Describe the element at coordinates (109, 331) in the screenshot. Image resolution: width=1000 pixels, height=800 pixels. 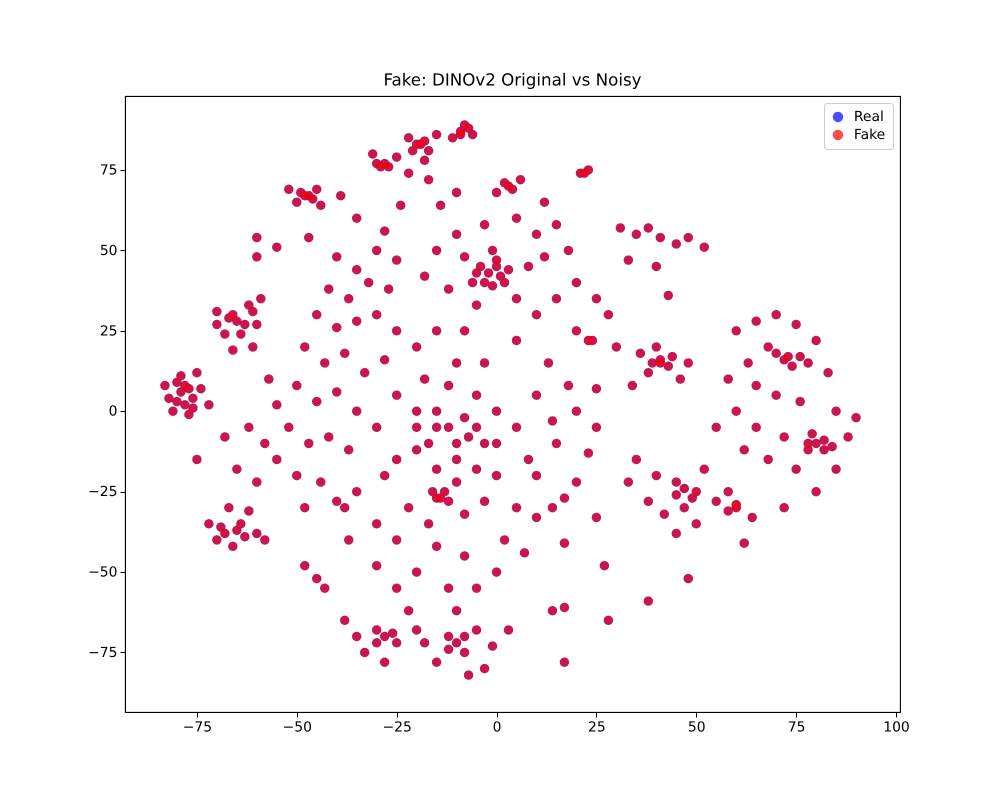
I see `y-tick-label: 25` at that location.